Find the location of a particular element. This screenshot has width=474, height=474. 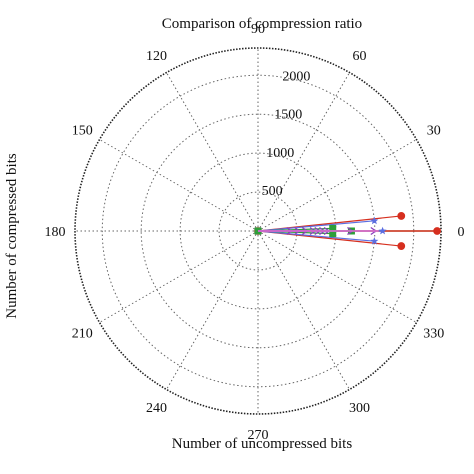

radius-tick-label: 1500 is located at coordinates (288, 115).